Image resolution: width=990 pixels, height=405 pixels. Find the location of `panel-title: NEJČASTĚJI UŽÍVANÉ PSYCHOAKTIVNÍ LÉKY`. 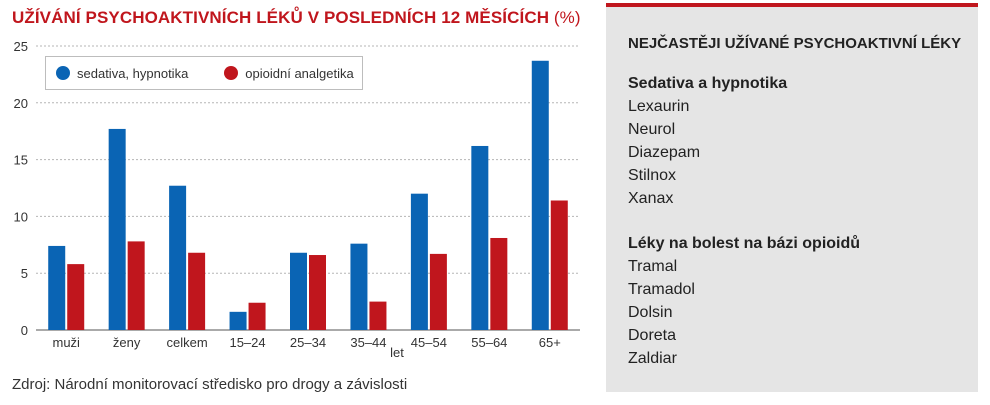

panel-title: NEJČASTĚJI UŽÍVANÉ PSYCHOAKTIVNÍ LÉKY is located at coordinates (795, 43).